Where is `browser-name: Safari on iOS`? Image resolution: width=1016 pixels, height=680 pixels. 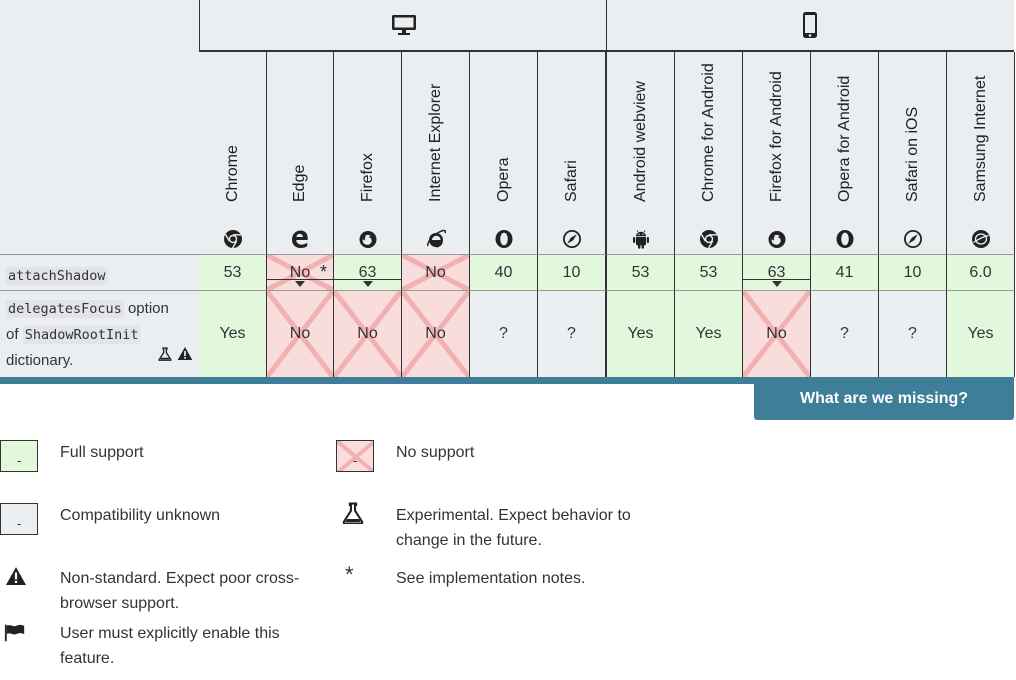 browser-name: Safari on iOS is located at coordinates (912, 154).